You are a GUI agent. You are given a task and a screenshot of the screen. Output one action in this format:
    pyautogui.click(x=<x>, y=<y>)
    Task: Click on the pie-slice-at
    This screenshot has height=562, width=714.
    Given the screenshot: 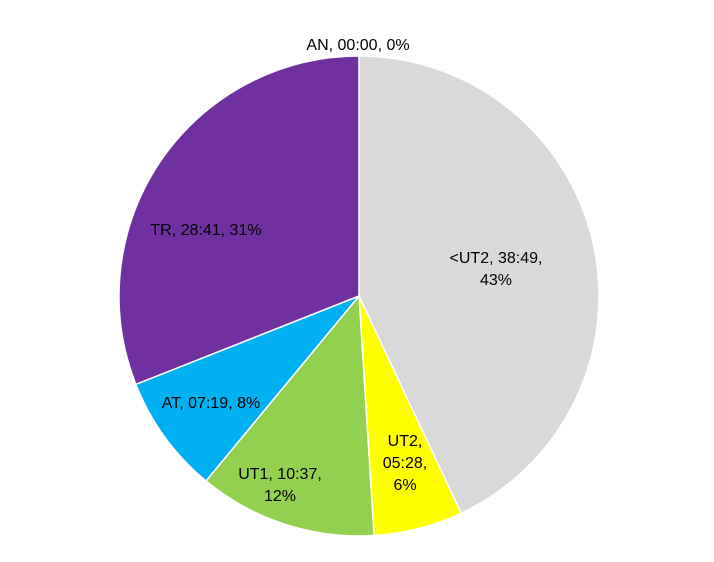 What is the action you would take?
    pyautogui.click(x=247, y=388)
    